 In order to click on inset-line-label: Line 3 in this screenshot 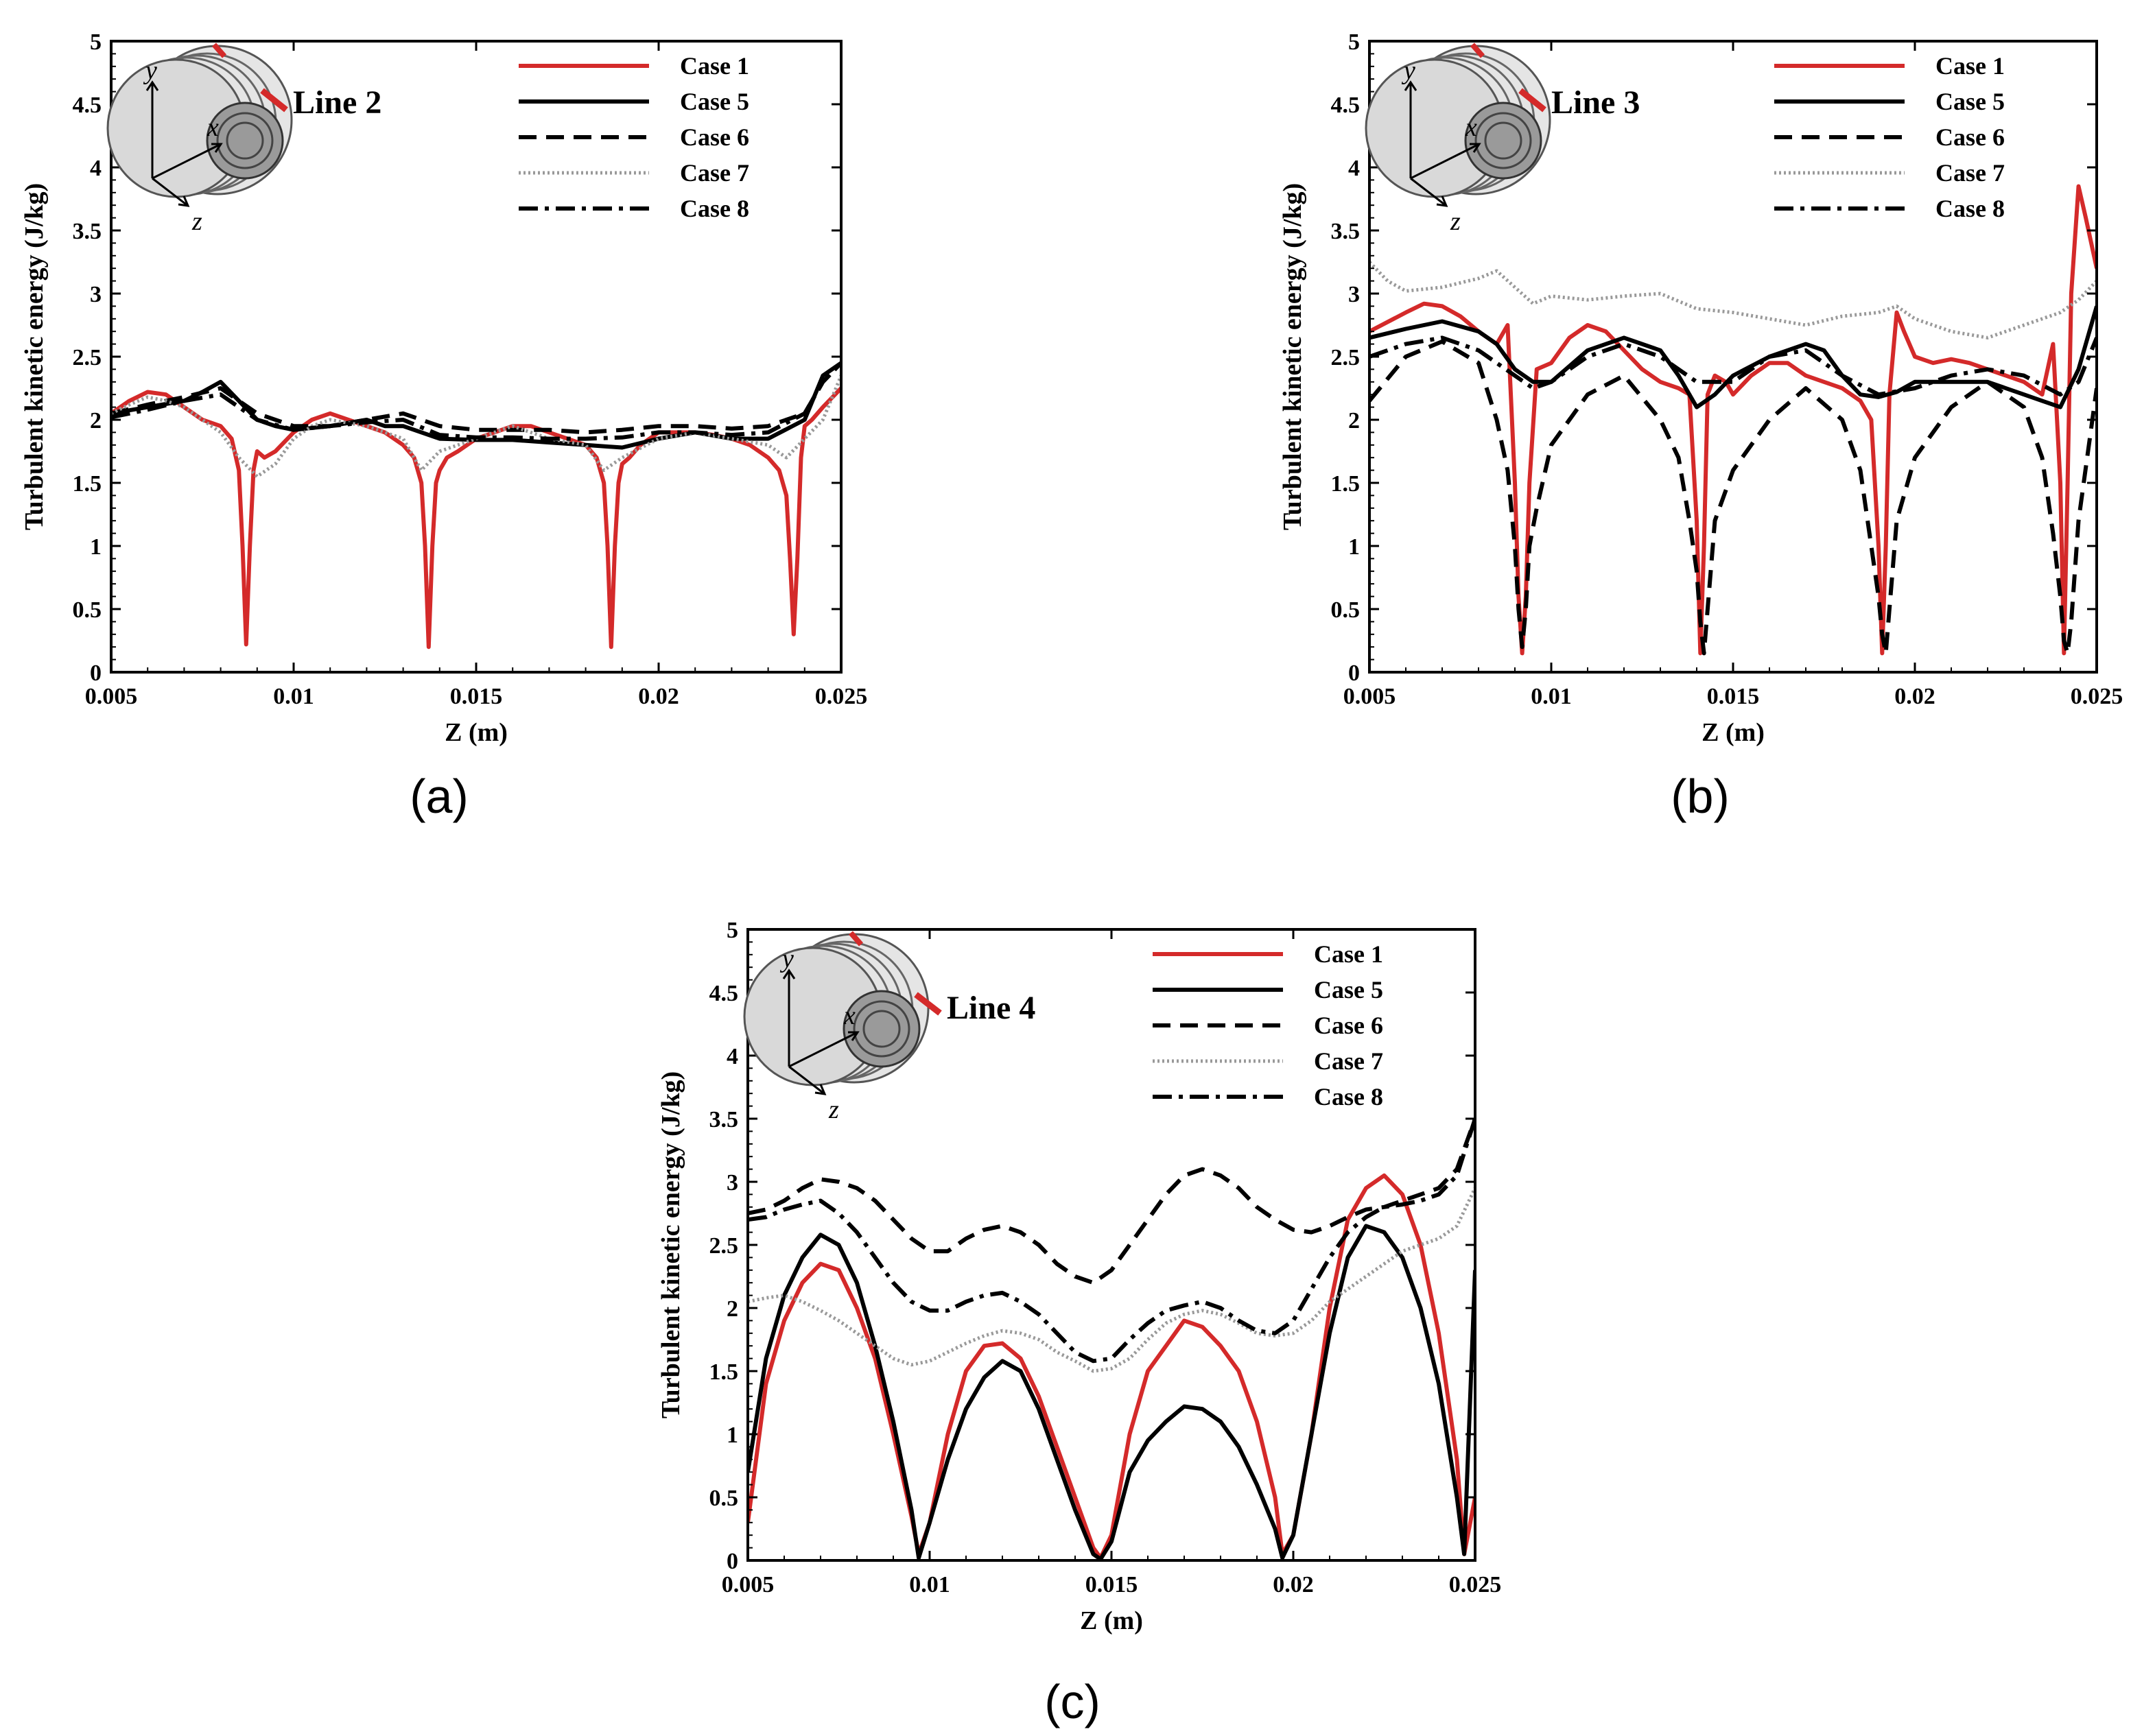, I will do `click(1596, 103)`.